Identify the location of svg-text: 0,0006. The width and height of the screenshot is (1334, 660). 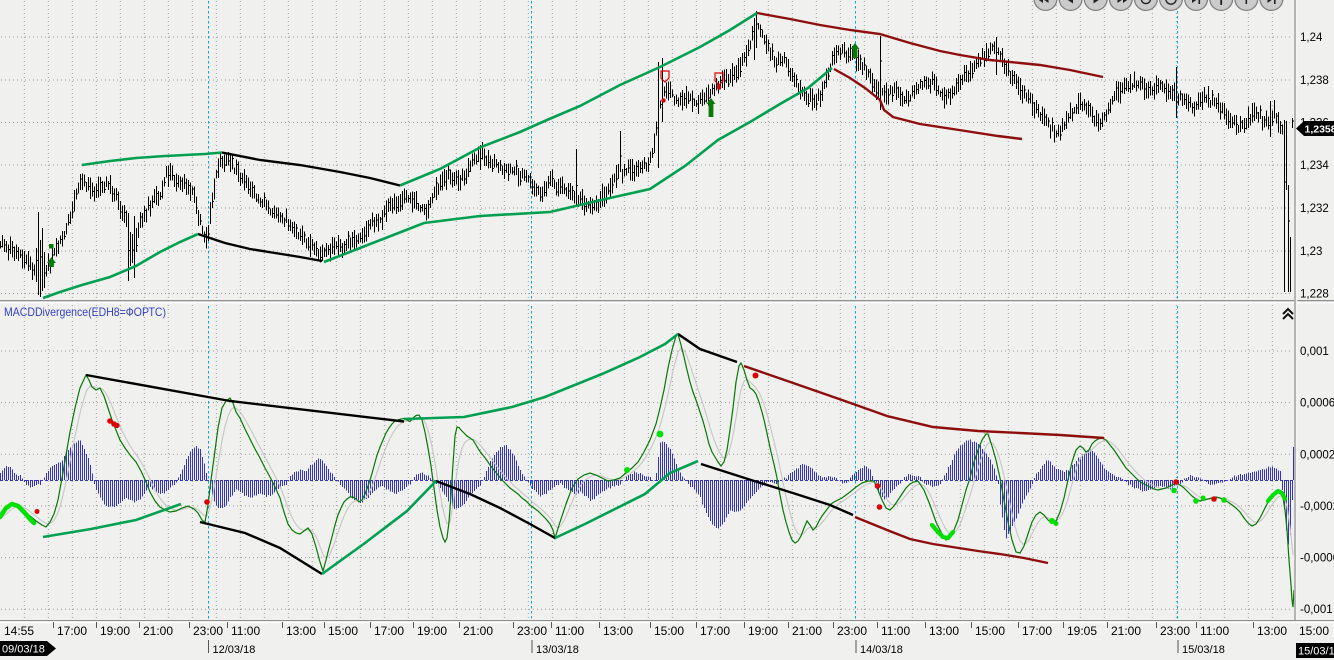
(1317, 404).